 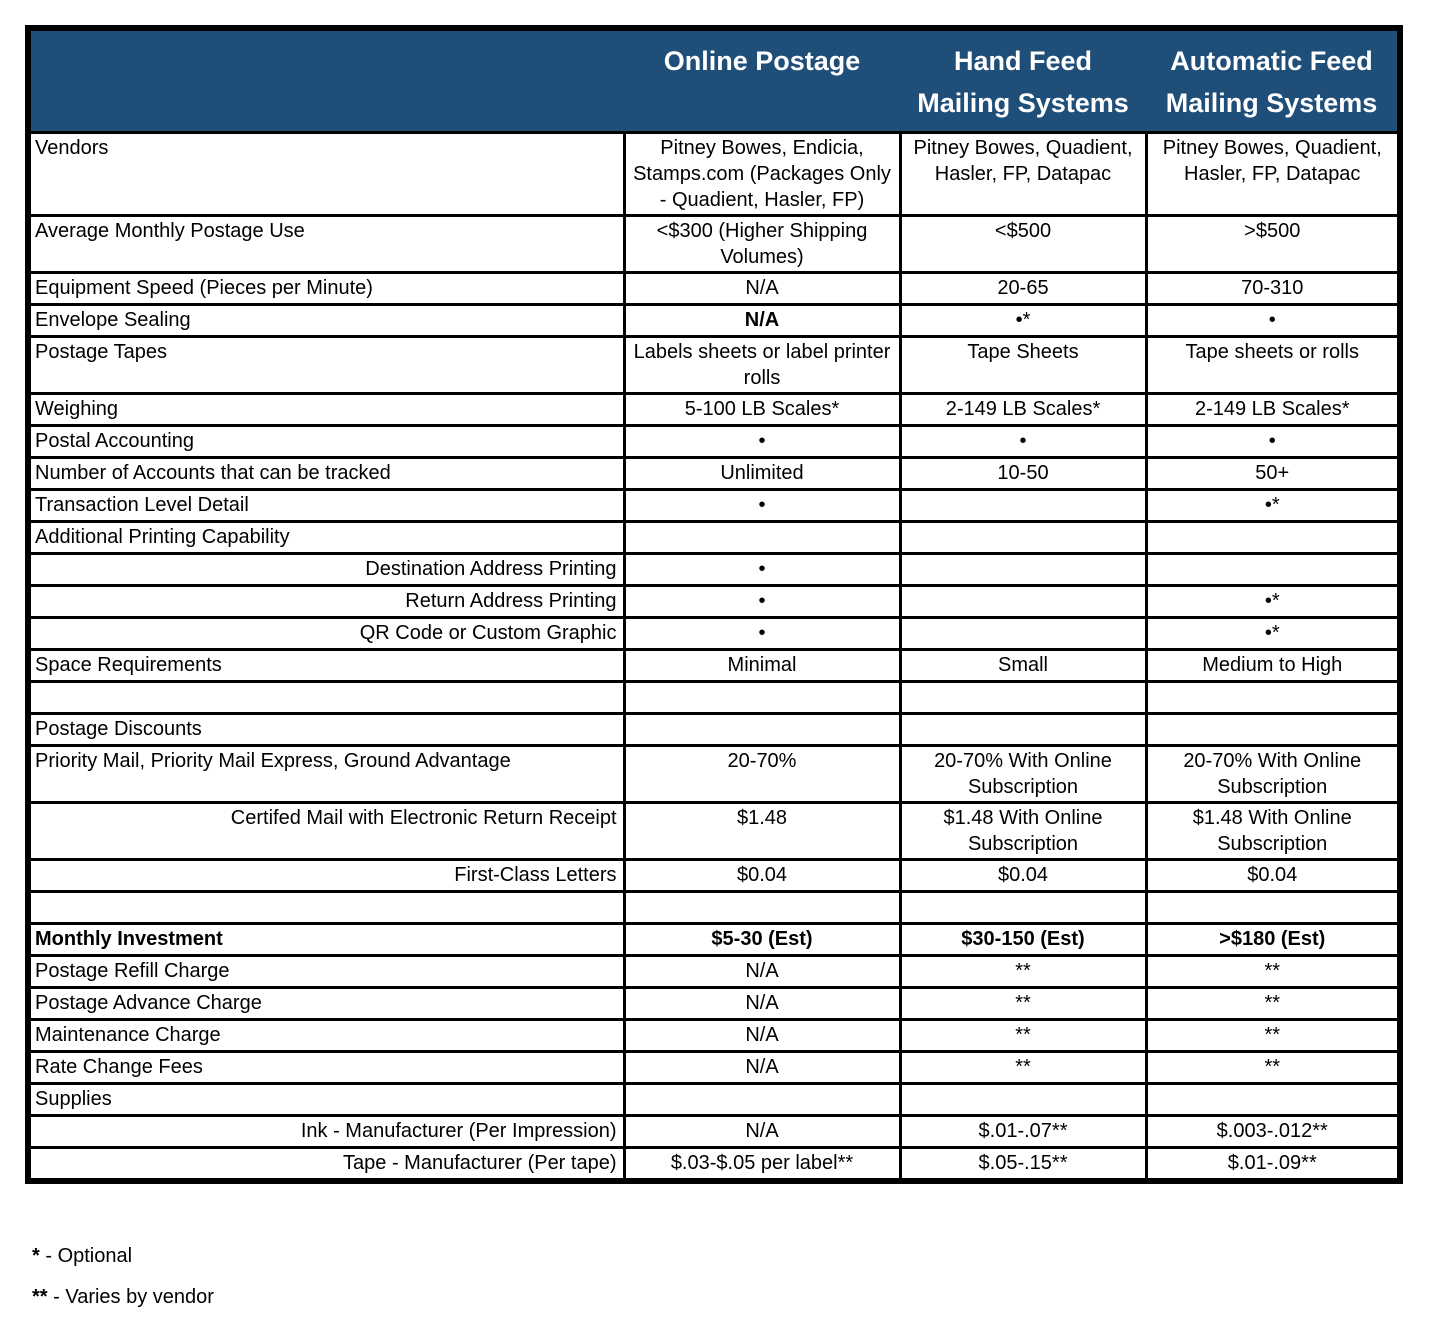 I want to click on table-row: Postage Refill Charge N/A ** **, so click(x=714, y=971).